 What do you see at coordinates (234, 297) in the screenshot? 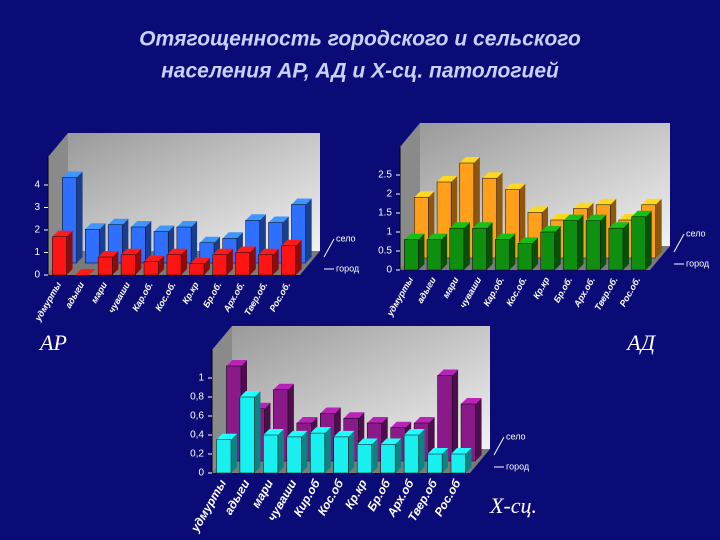
I see `x-tick-label: Арх.об.` at bounding box center [234, 297].